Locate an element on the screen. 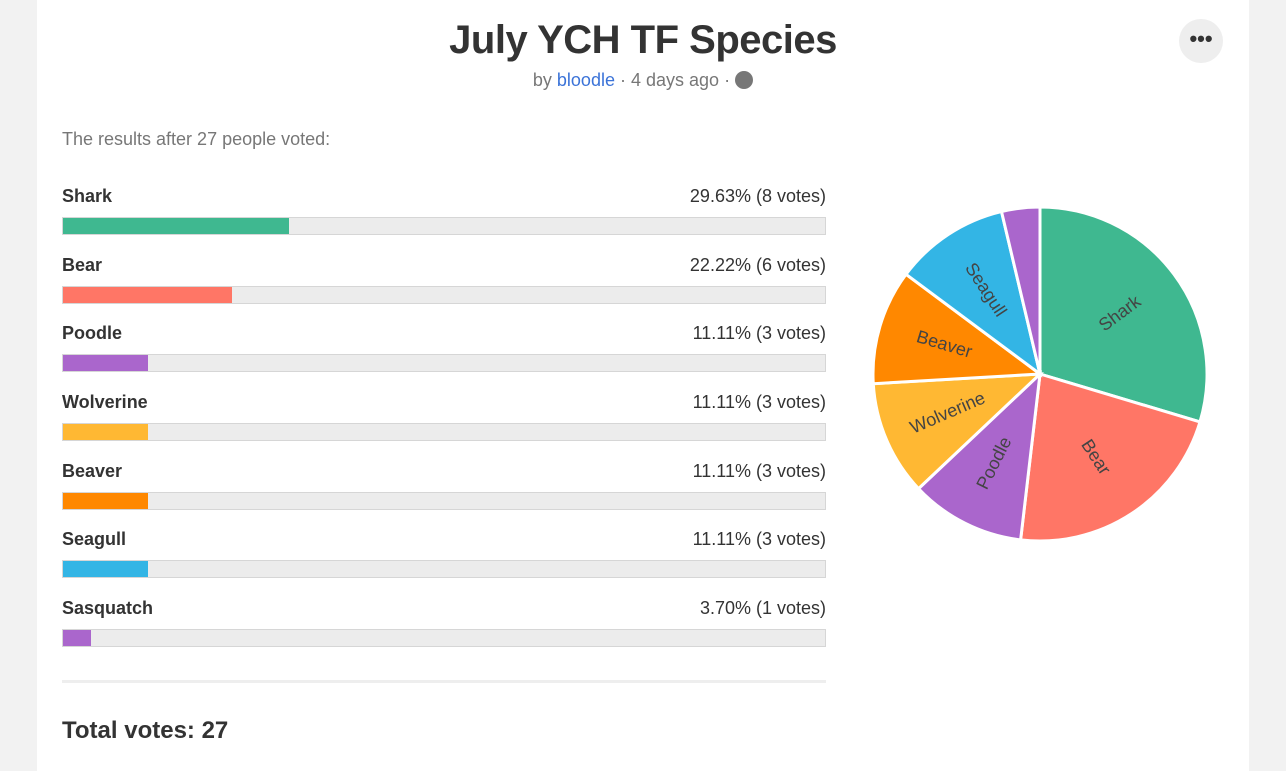 The width and height of the screenshot is (1286, 771). pie-slice-wolverine is located at coordinates (958, 431).